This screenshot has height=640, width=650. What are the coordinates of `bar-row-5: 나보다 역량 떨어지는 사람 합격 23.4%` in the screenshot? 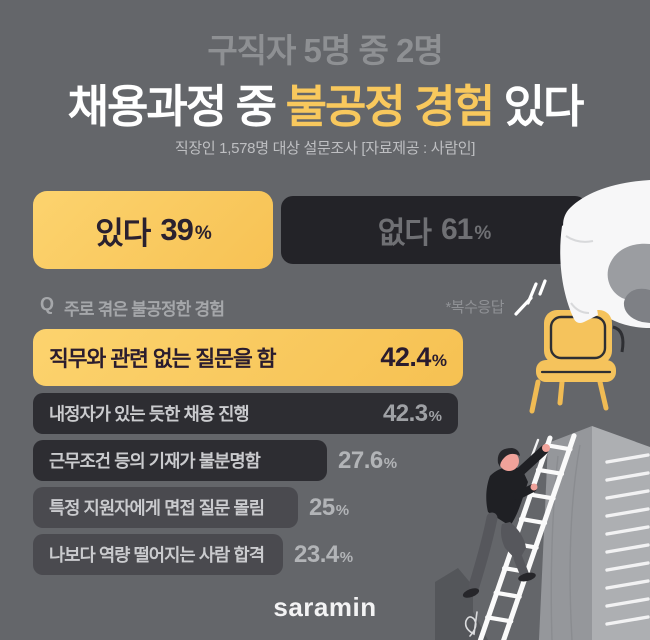 It's located at (193, 554).